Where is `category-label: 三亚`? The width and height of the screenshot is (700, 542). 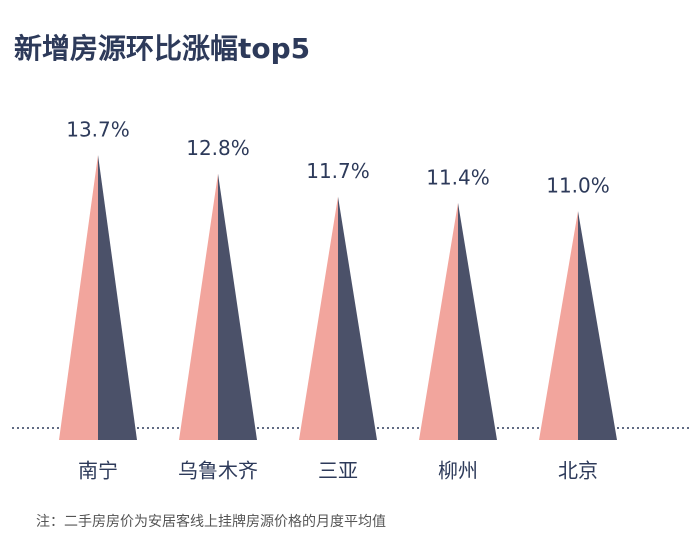
category-label: 三亚 is located at coordinates (338, 471).